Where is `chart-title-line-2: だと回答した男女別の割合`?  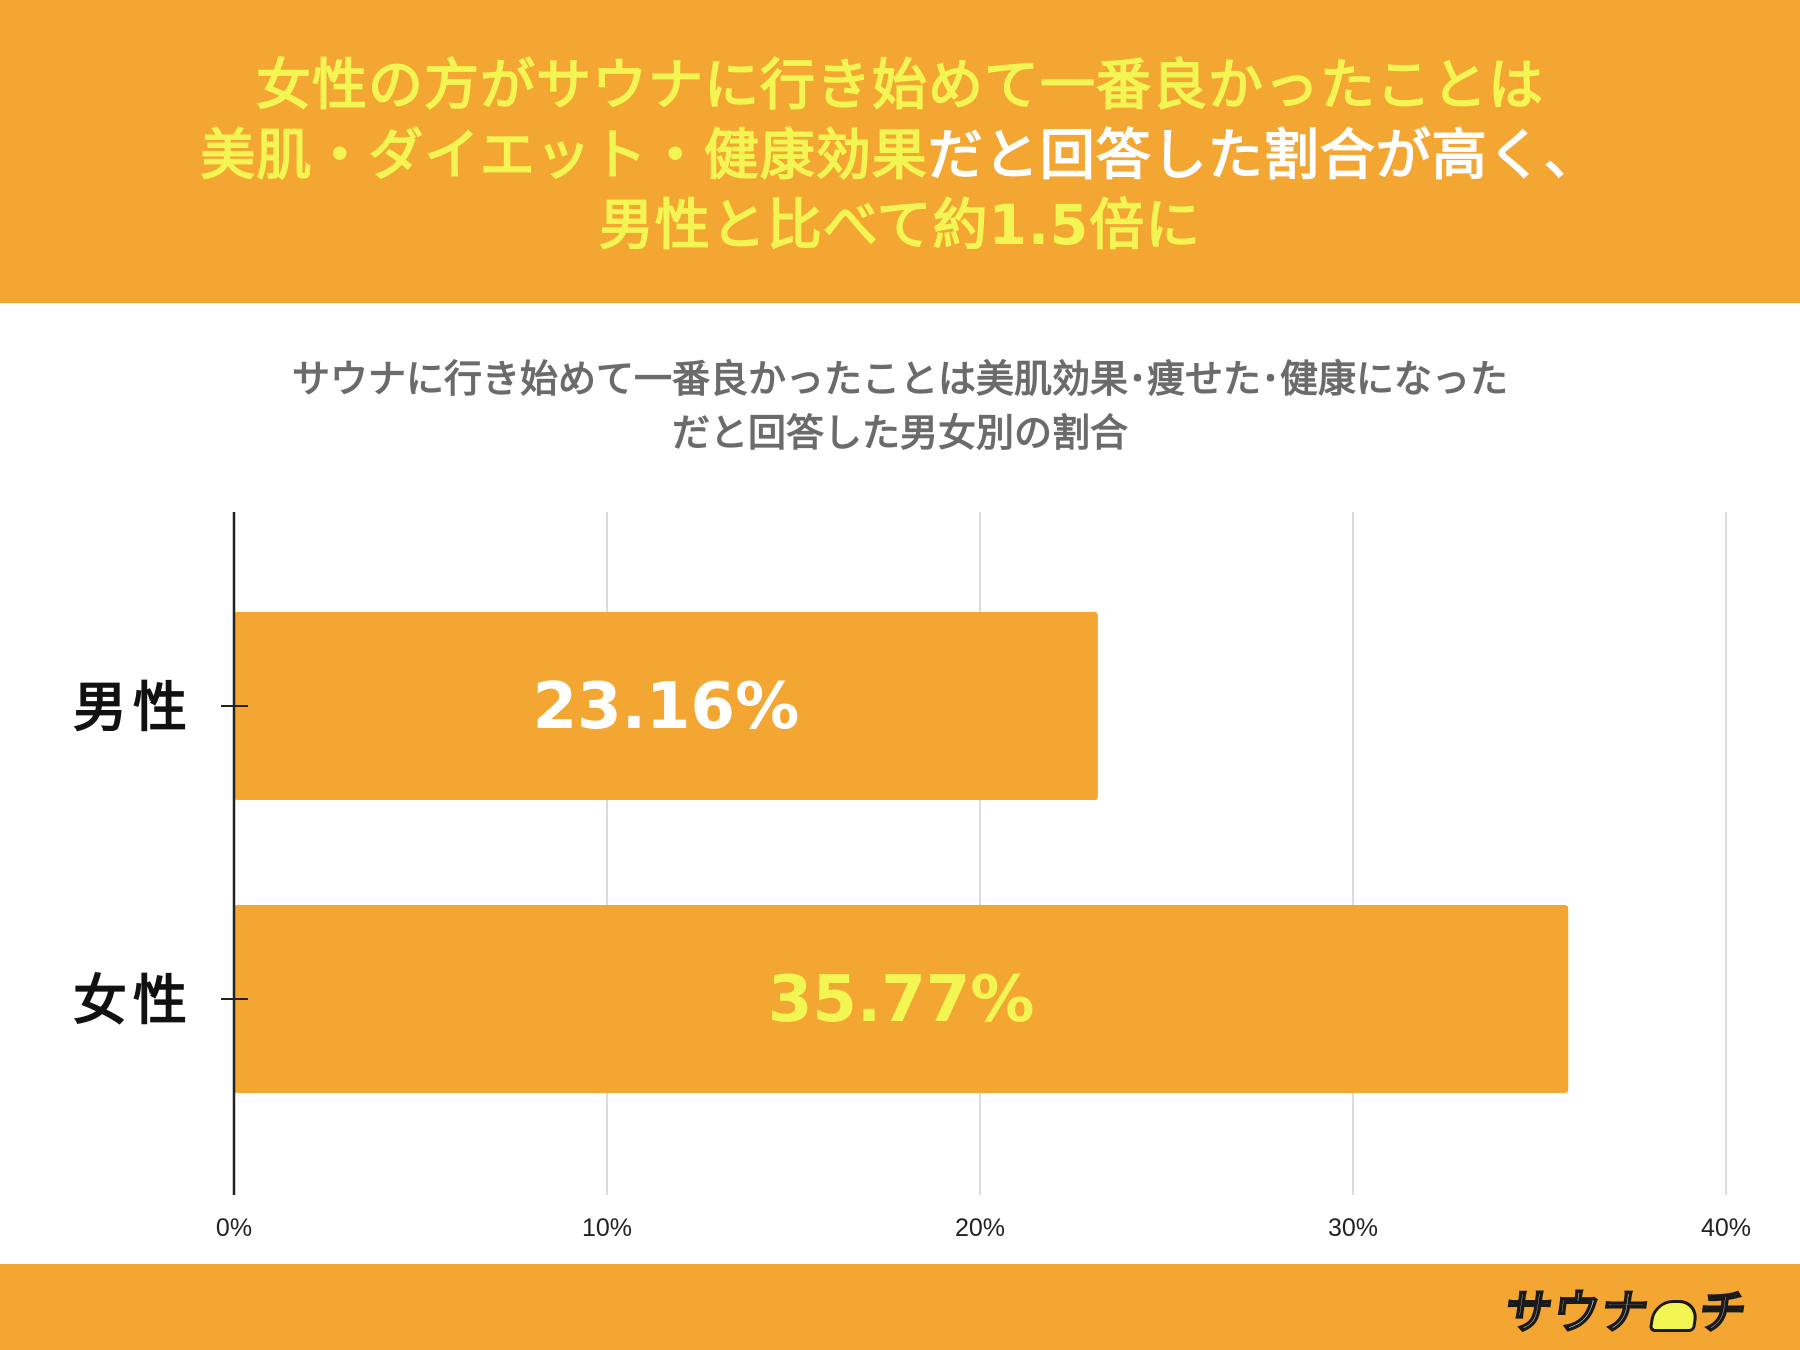 chart-title-line-2: だと回答した男女別の割合 is located at coordinates (899, 433).